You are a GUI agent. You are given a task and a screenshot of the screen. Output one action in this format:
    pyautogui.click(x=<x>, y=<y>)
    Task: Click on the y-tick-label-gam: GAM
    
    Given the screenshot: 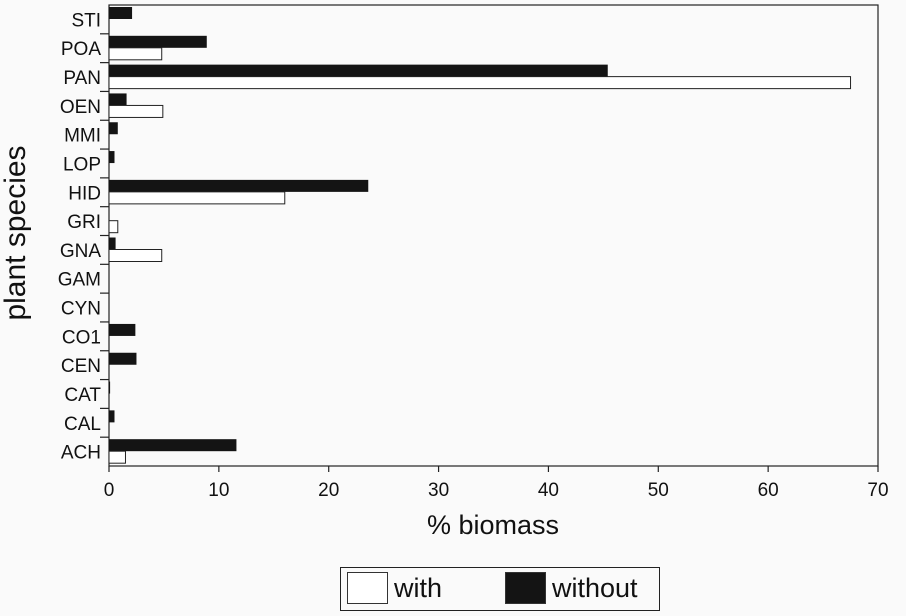 What is the action you would take?
    pyautogui.click(x=79, y=280)
    